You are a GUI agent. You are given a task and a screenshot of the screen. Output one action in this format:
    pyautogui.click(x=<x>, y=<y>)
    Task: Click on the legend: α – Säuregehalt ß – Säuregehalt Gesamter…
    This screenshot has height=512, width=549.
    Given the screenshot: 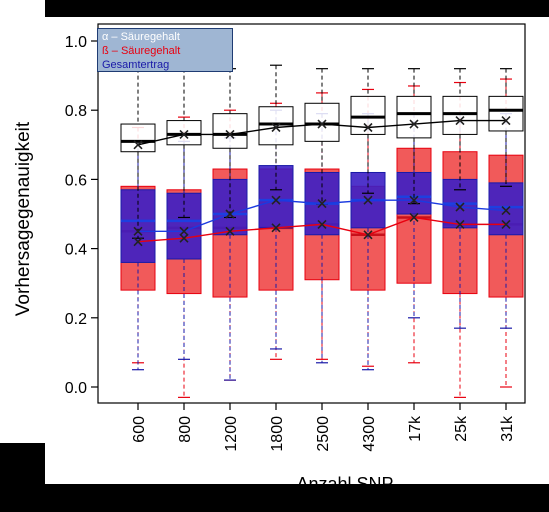 What is the action you would take?
    pyautogui.click(x=165, y=50)
    